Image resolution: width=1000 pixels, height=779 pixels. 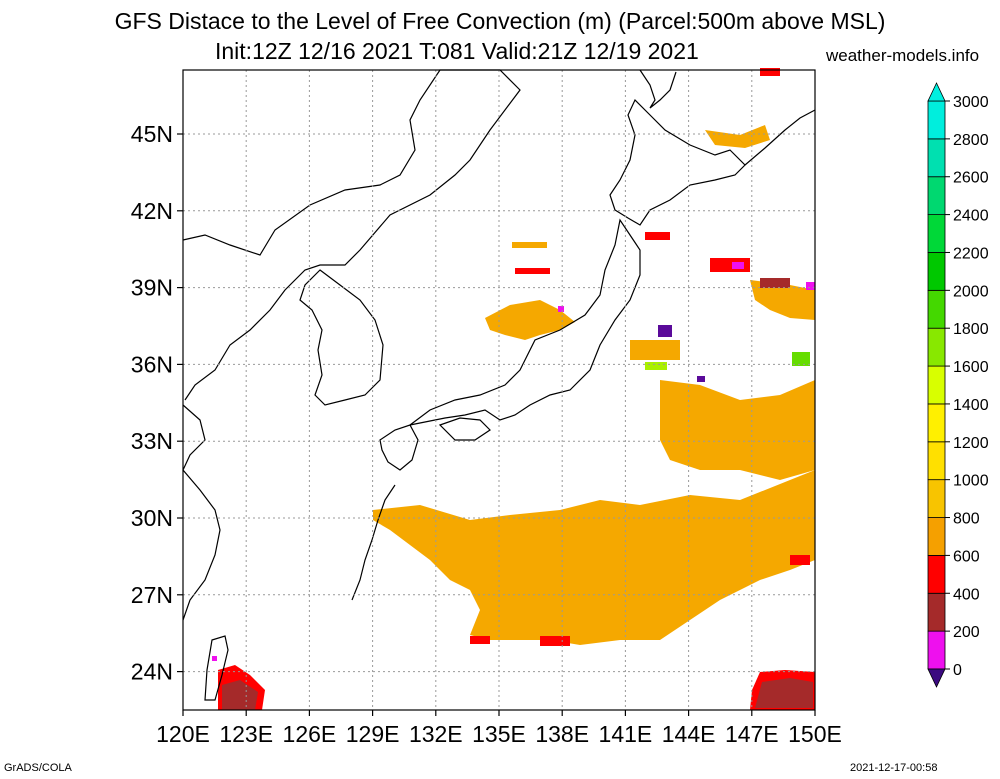 I want to click on field-green-mid, so click(x=656, y=366).